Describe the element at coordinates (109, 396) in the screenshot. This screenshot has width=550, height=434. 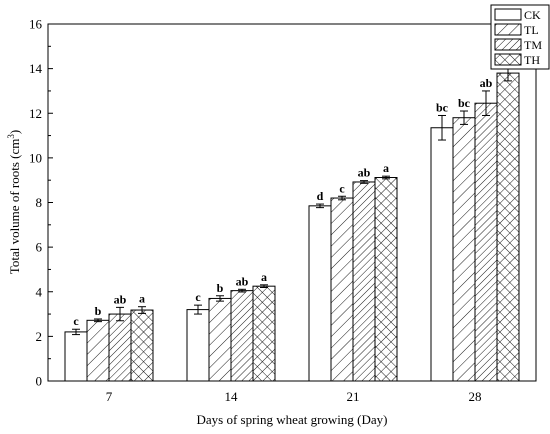
I see `x-tick-label: 7` at that location.